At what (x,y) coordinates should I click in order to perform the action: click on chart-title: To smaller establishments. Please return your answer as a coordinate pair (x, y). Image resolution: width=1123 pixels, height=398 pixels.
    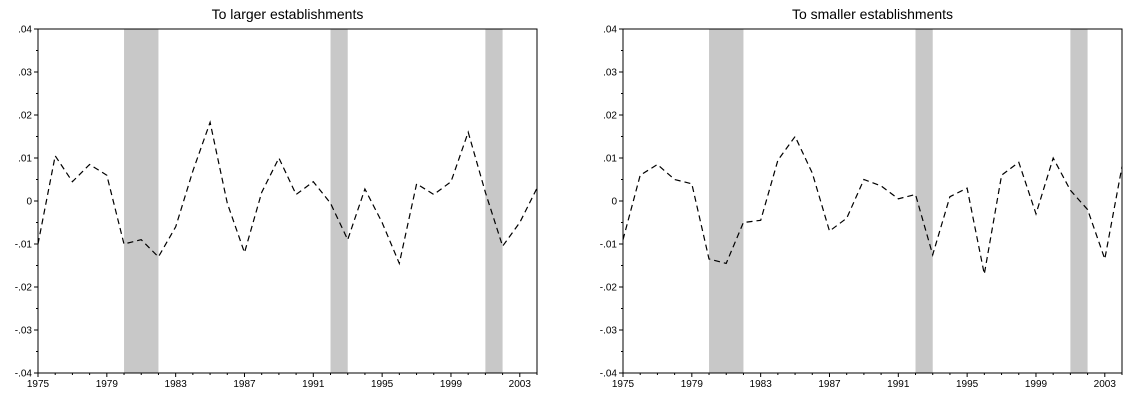
    Looking at the image, I should click on (872, 14).